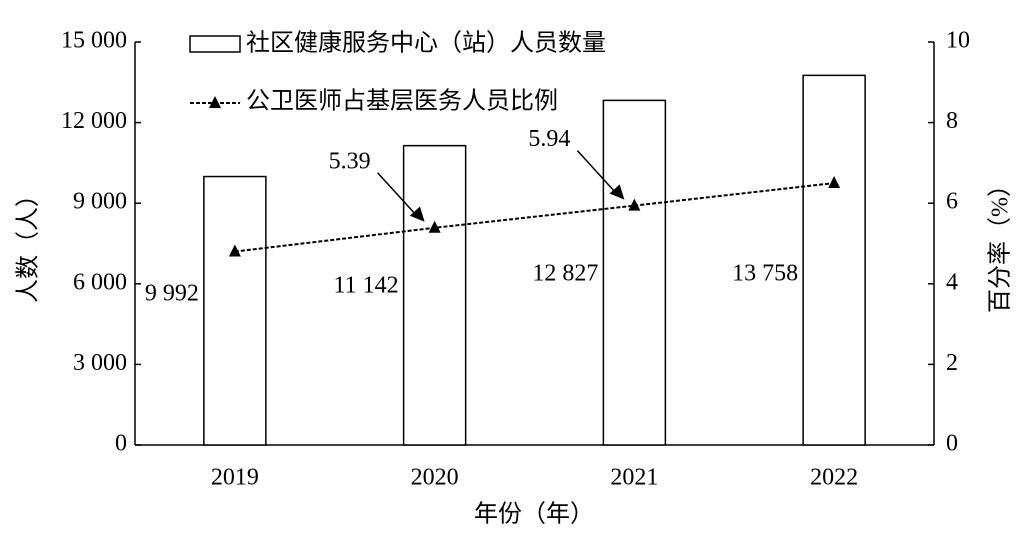 Image resolution: width=1026 pixels, height=541 pixels. Describe the element at coordinates (94, 41) in the screenshot. I see `y-tick-label: 15 000` at that location.